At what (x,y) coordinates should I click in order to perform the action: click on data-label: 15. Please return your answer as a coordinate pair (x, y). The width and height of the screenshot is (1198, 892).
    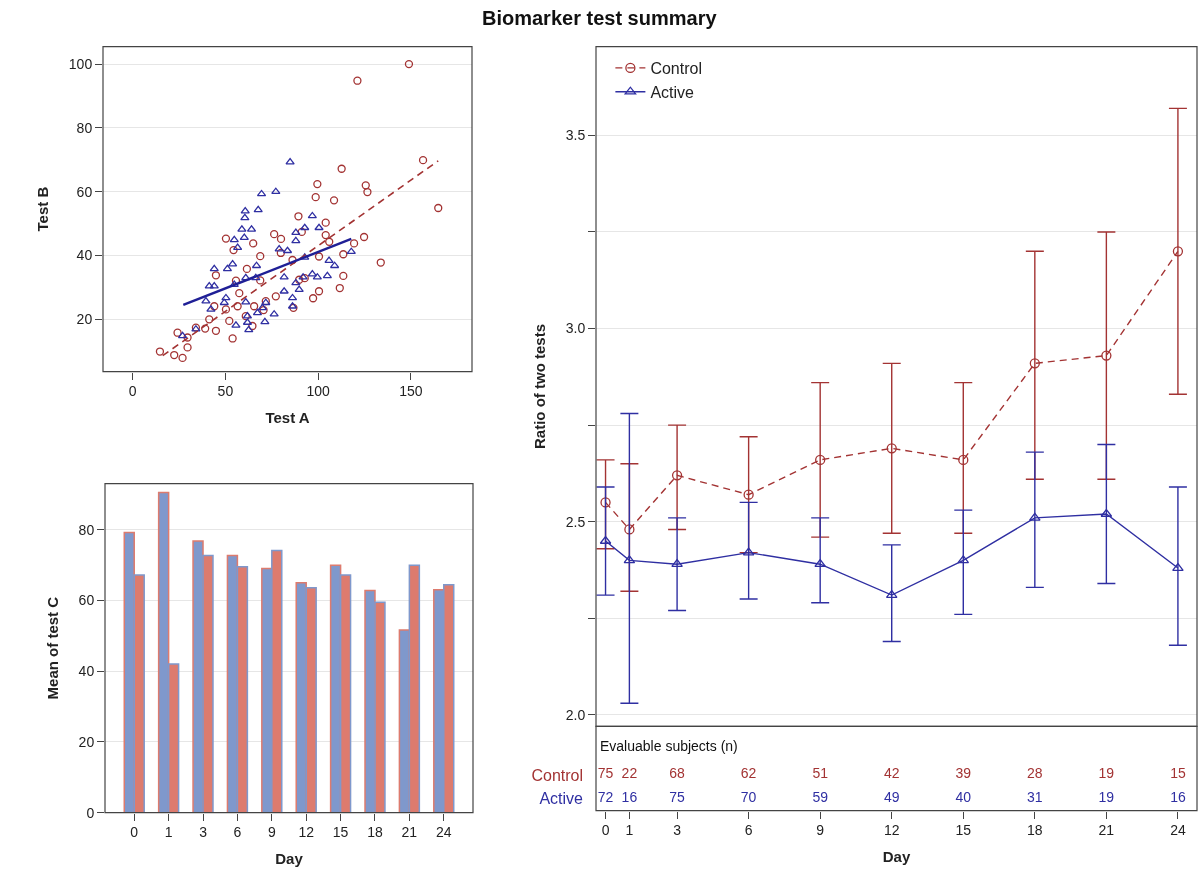
    Looking at the image, I should click on (1178, 773).